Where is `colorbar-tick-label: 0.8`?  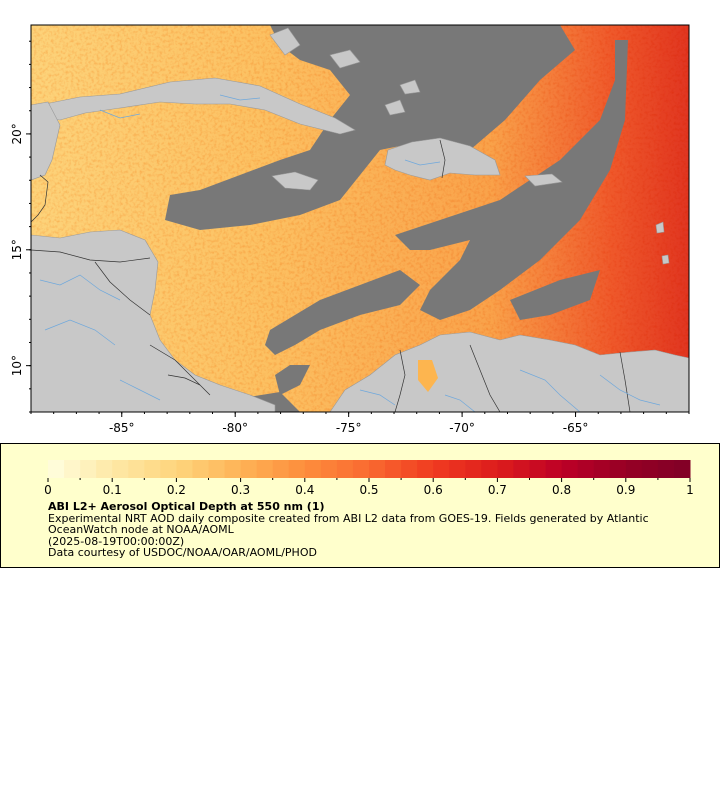 colorbar-tick-label: 0.8 is located at coordinates (561, 490).